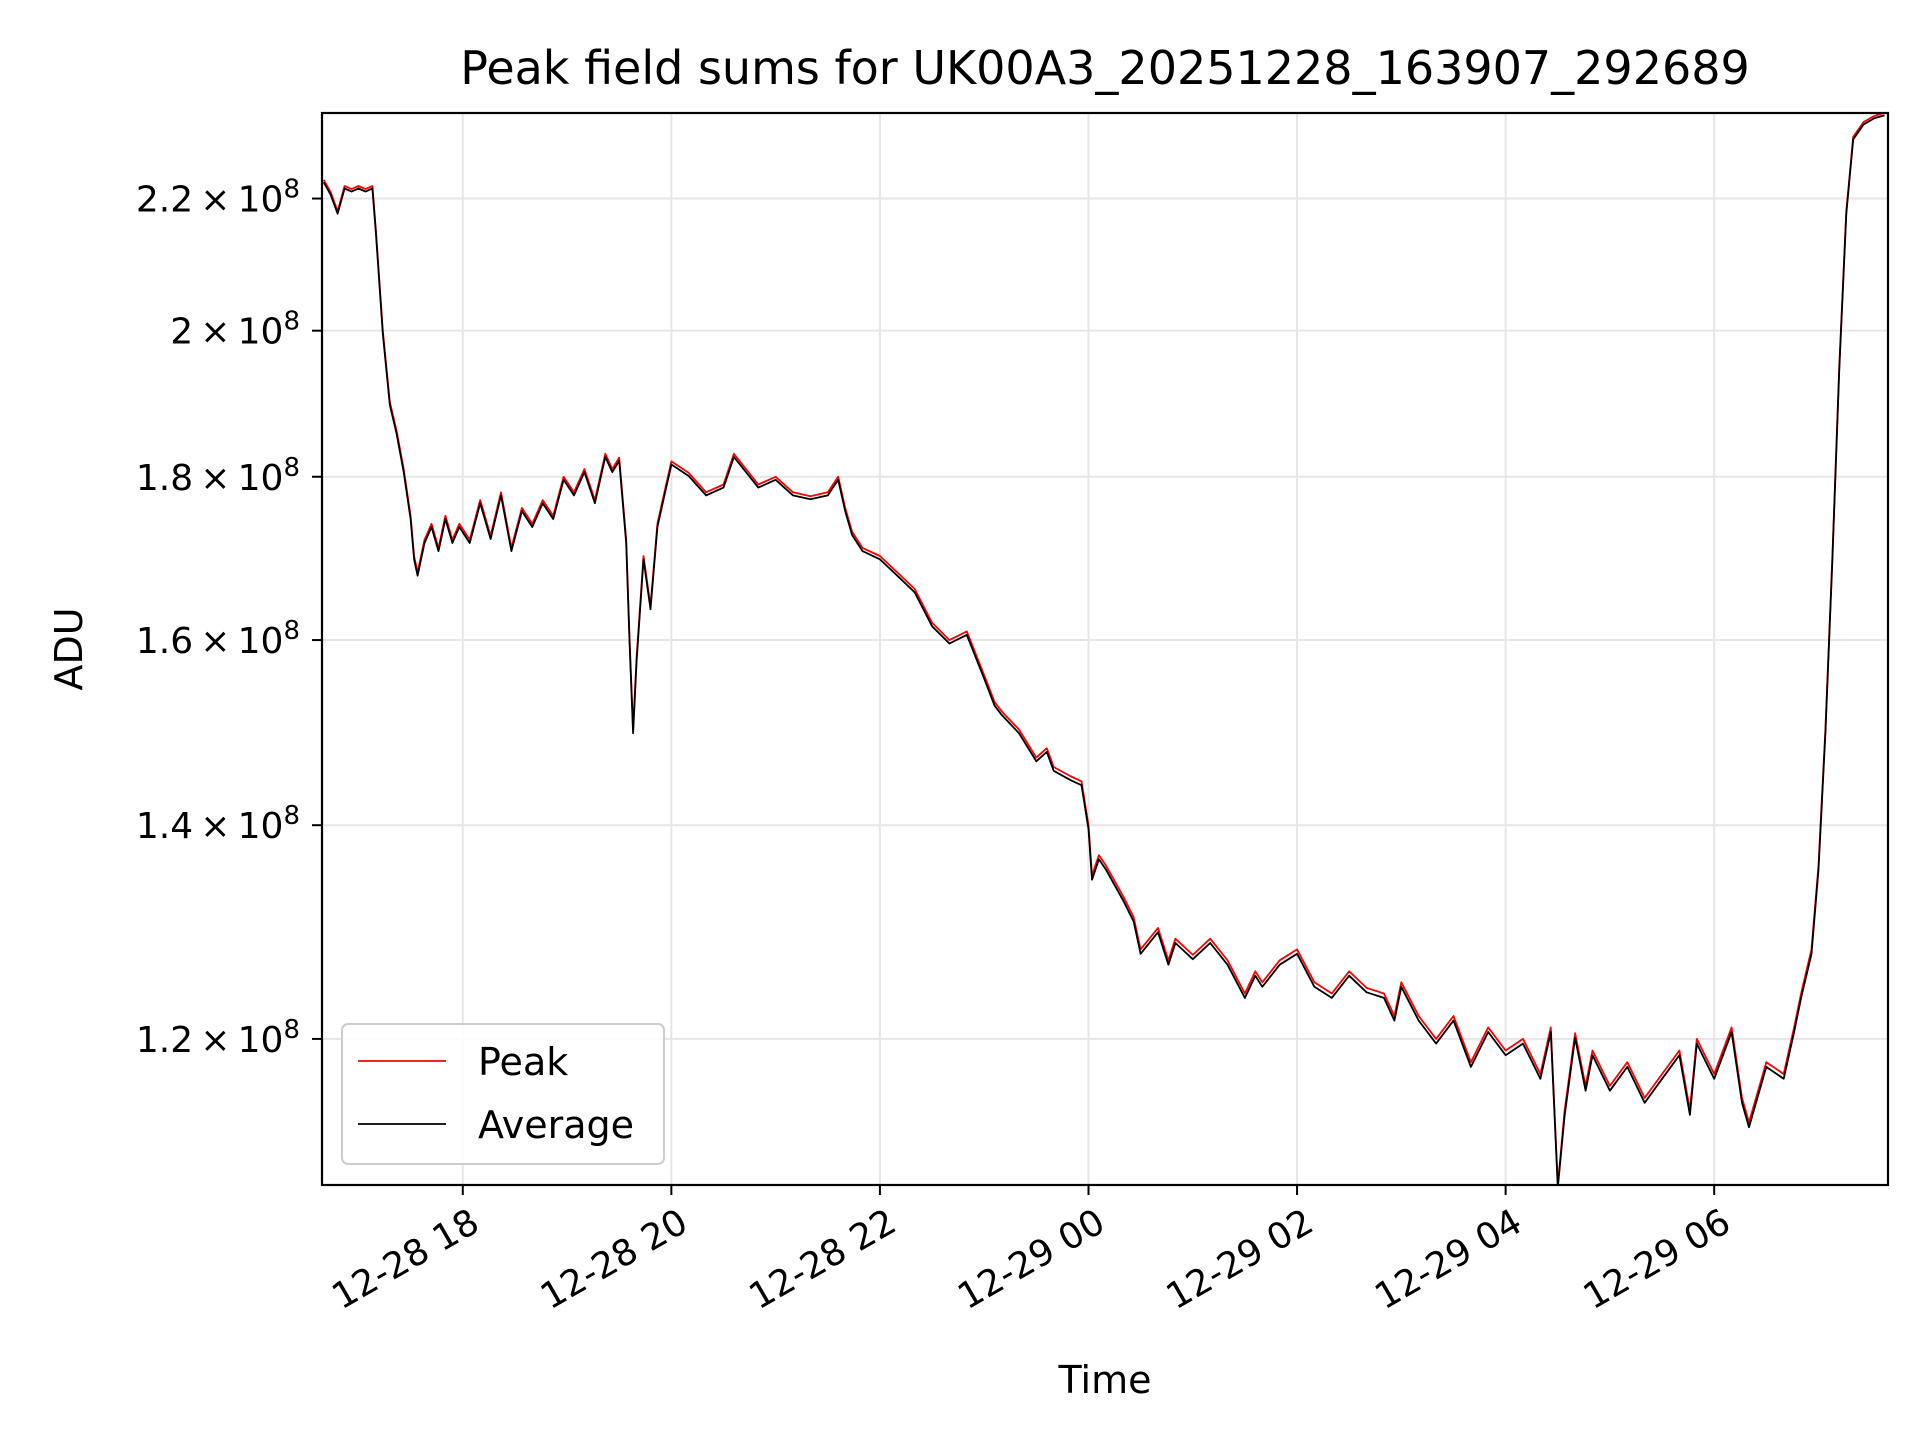 This screenshot has height=1440, width=1920. I want to click on y-tick-label-2: 1.6 × 108, so click(218, 639).